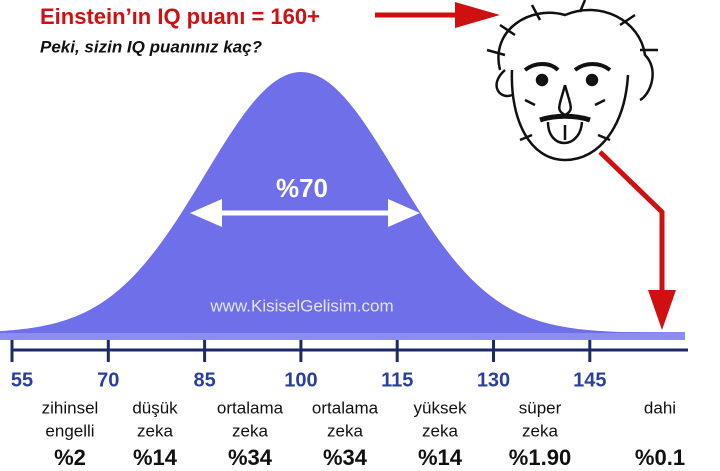 This screenshot has height=471, width=720. I want to click on group-label: yüksek, so click(440, 407).